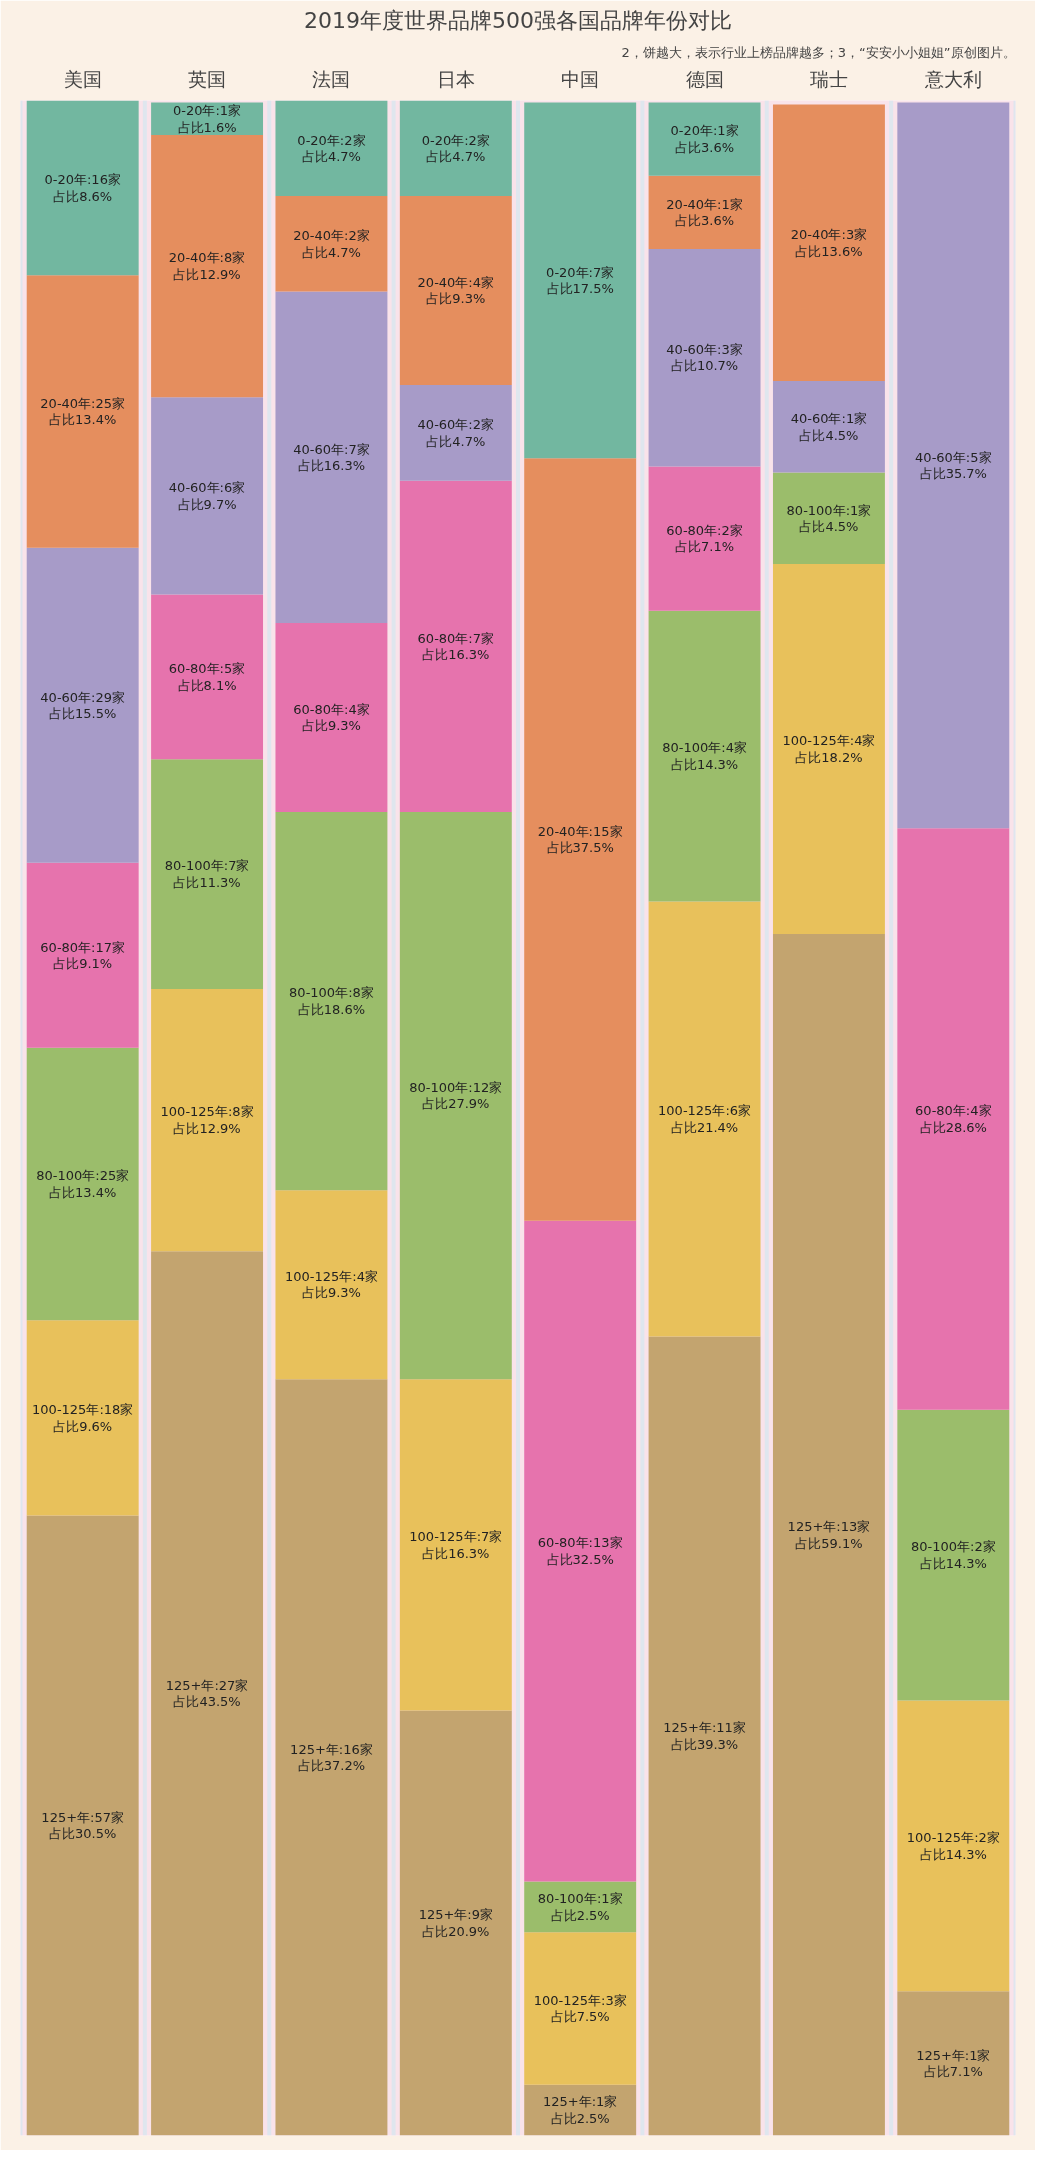 Image resolution: width=1041 pixels, height=2161 pixels. I want to click on x-tick-label: 中国, so click(580, 78).